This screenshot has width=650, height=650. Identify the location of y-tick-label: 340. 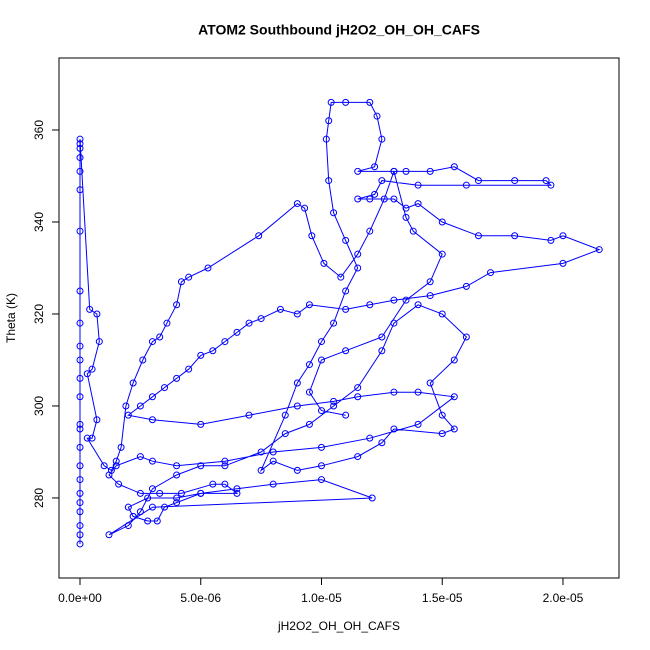
(39, 222).